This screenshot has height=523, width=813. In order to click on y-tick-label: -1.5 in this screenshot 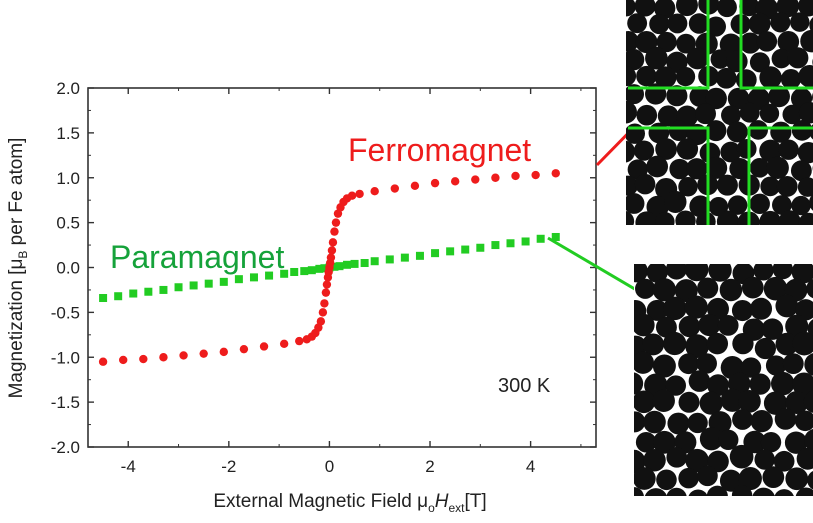, I will do `click(65, 402)`.